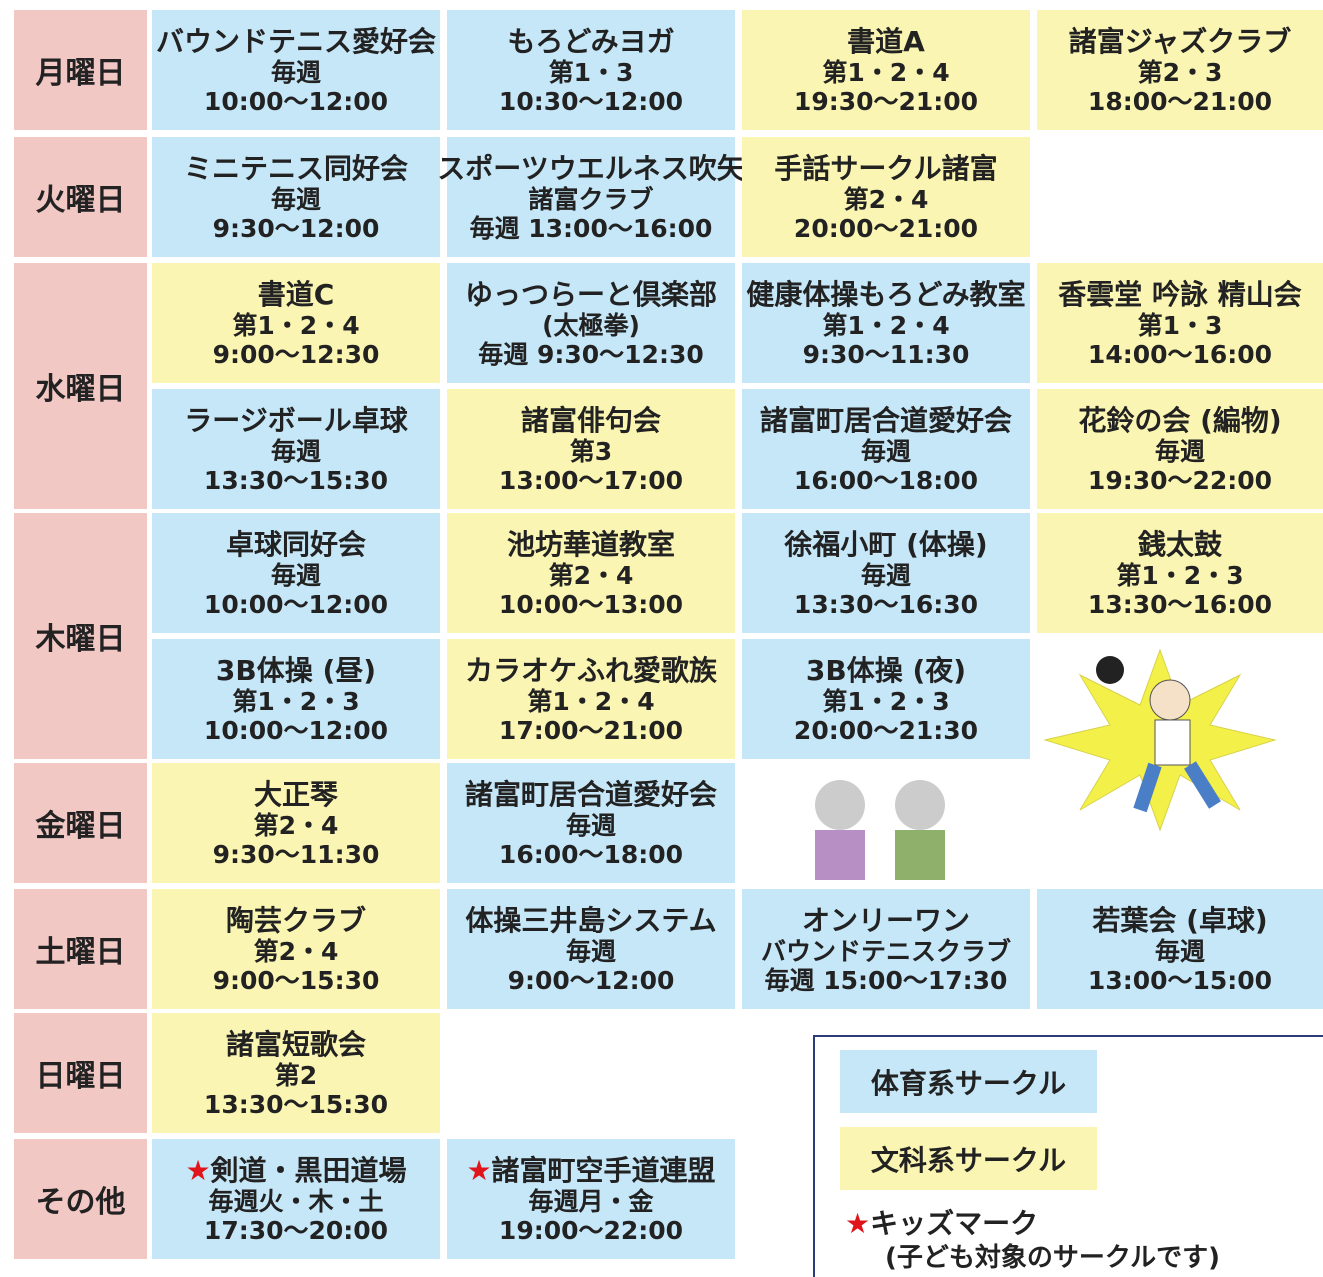 This screenshot has height=1277, width=1323. I want to click on circle-detail: 9:00～12:30, so click(296, 354).